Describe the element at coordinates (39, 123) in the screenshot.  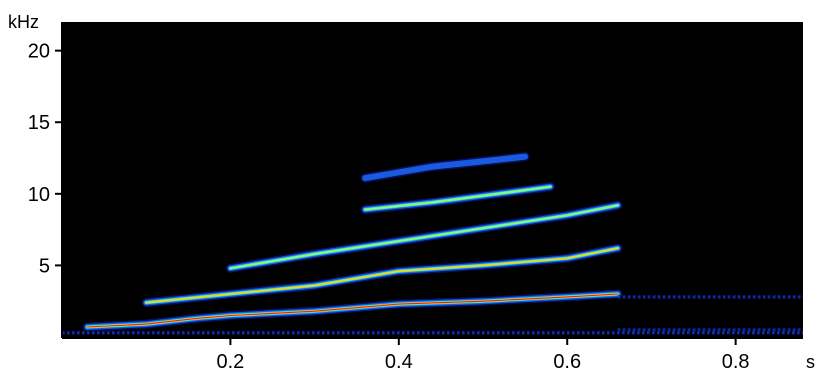
I see `y-tick-label: 15` at that location.